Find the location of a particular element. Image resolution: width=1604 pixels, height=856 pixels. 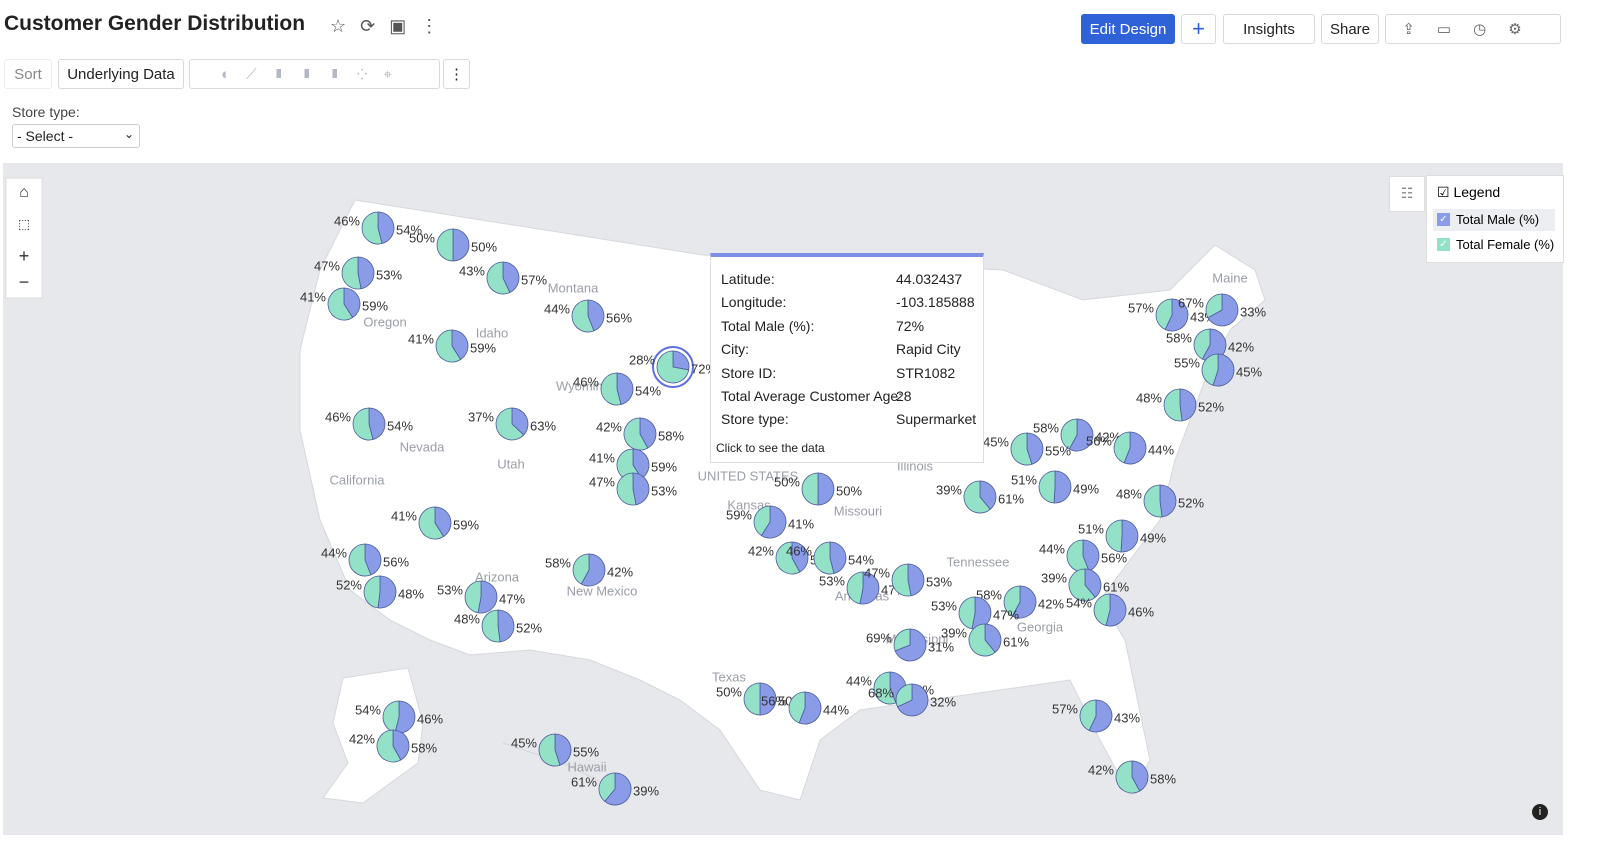

legend-swatch: ✓ is located at coordinates (1443, 244).